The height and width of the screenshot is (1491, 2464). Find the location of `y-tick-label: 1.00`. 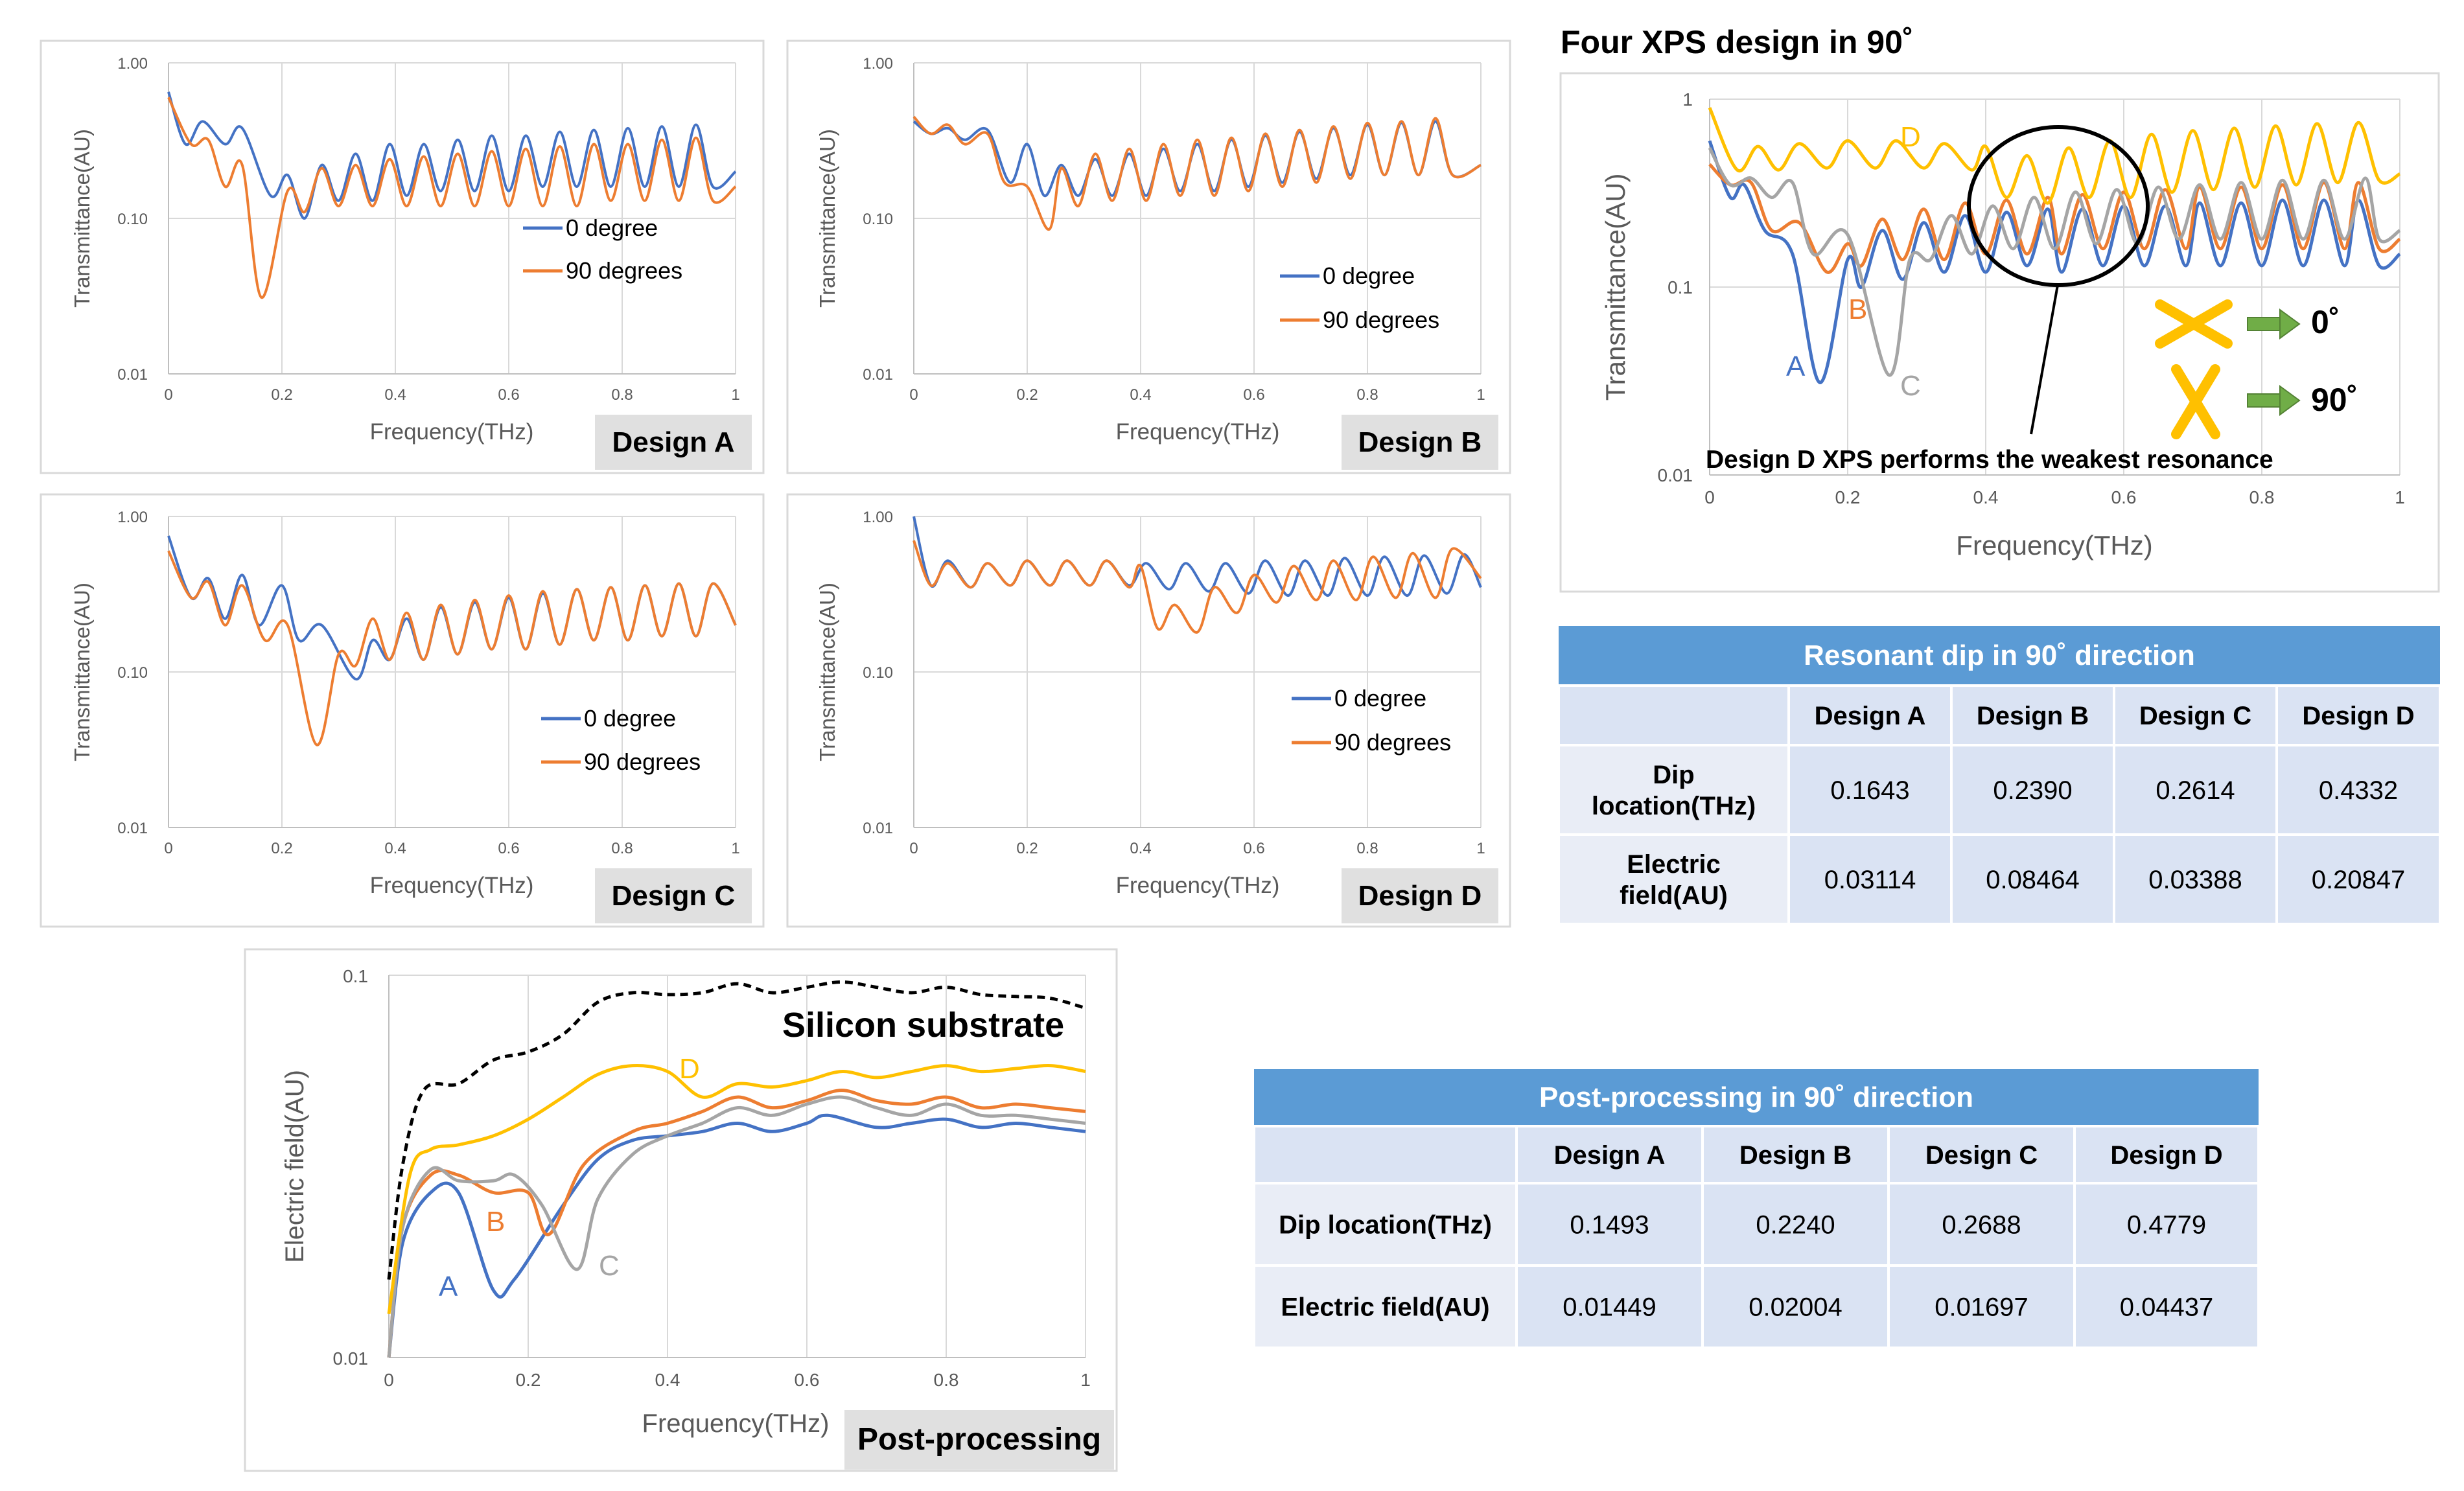

y-tick-label: 1.00 is located at coordinates (878, 64).